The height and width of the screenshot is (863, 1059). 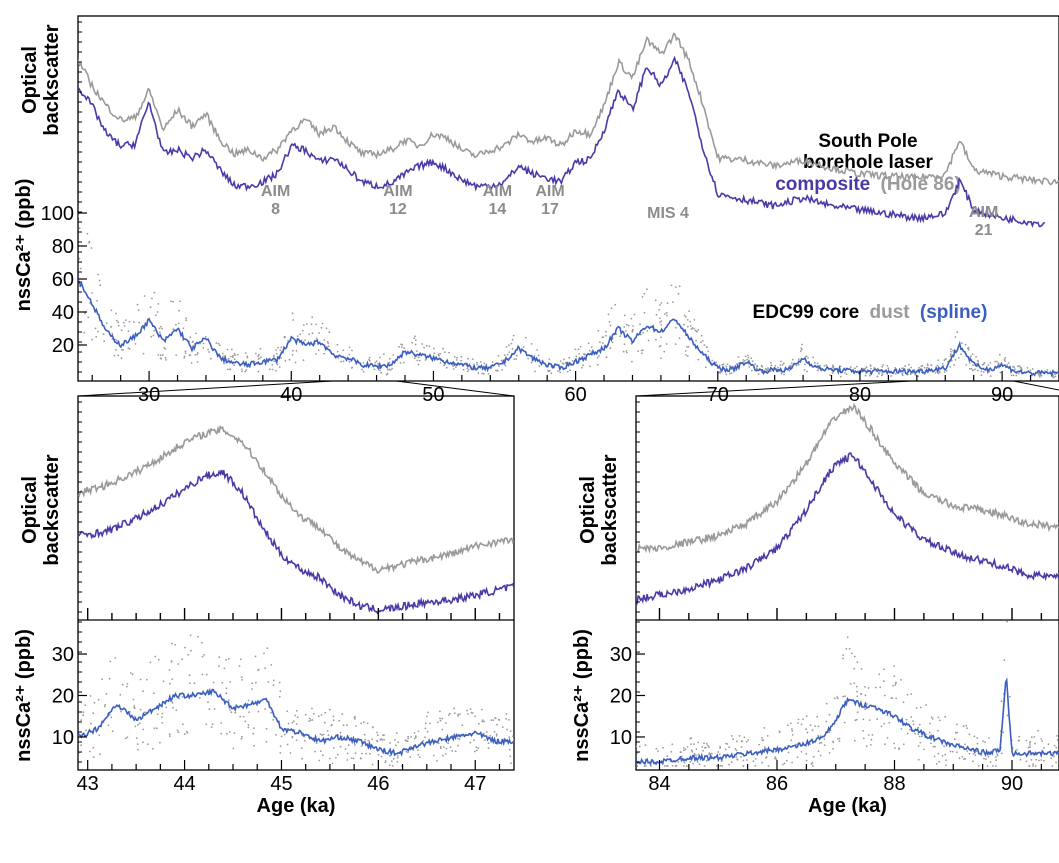 I want to click on event-label-number: 21, so click(x=984, y=230).